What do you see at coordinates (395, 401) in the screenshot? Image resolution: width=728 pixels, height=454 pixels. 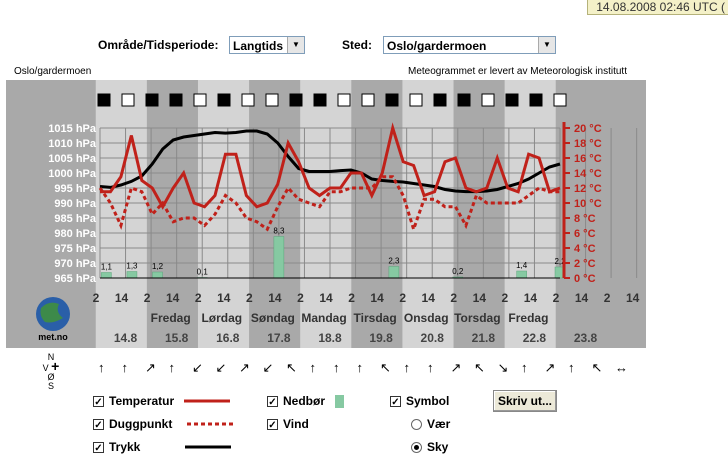 I see `symbol-checkbox: ✓` at bounding box center [395, 401].